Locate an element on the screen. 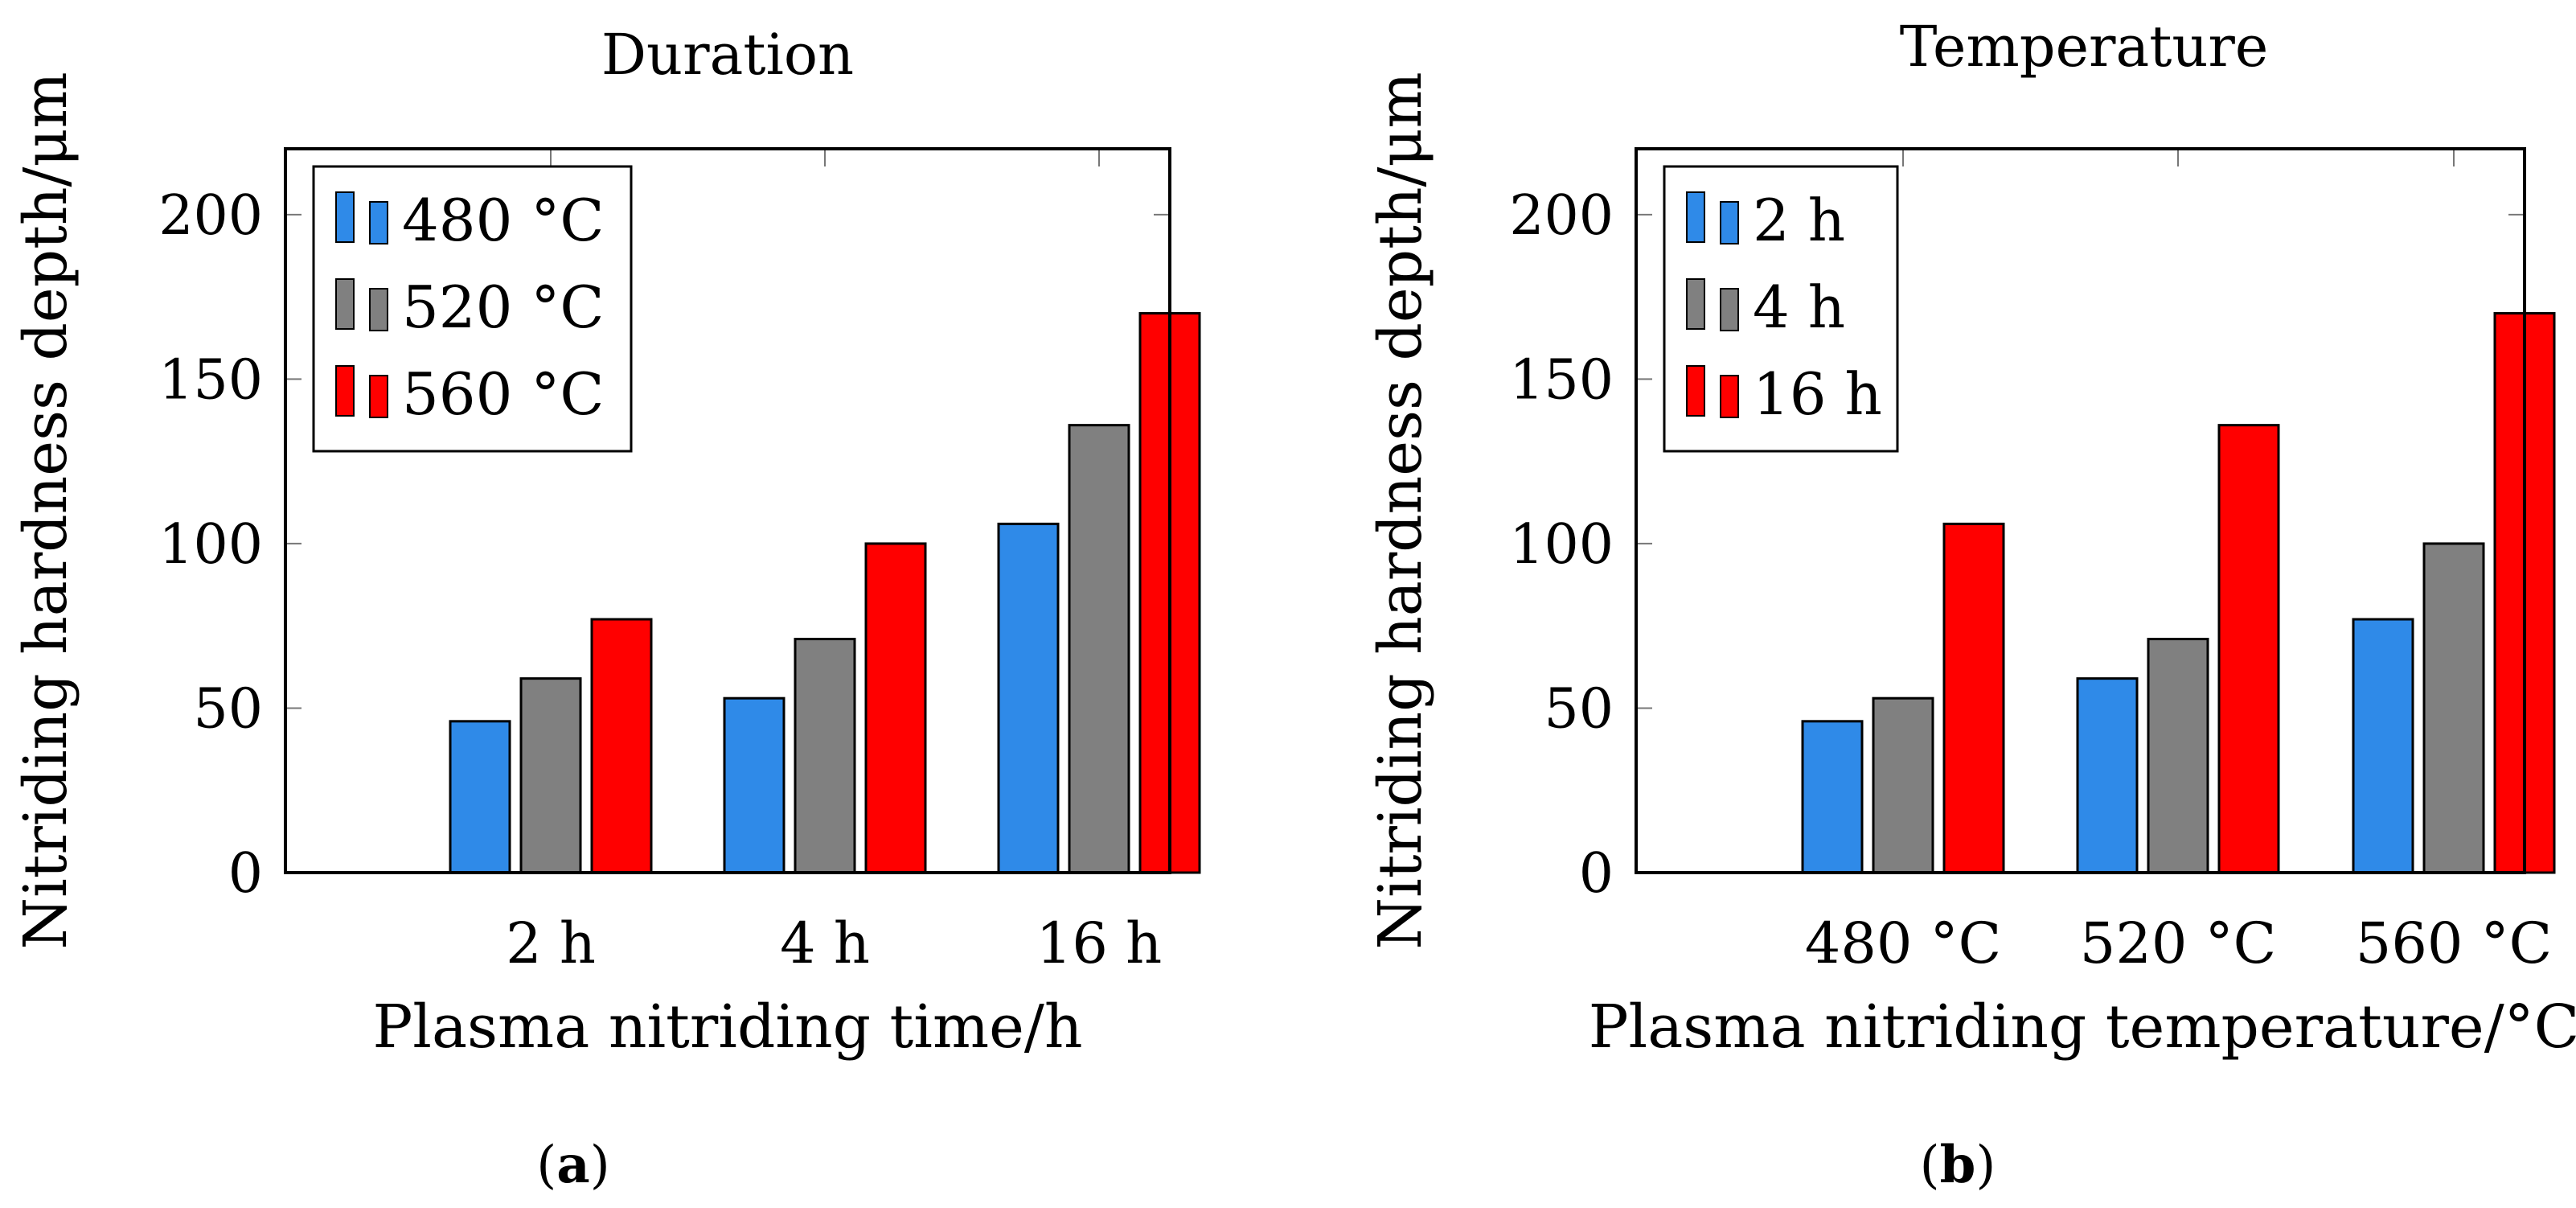  bar-4-h-480-c is located at coordinates (1903, 785).